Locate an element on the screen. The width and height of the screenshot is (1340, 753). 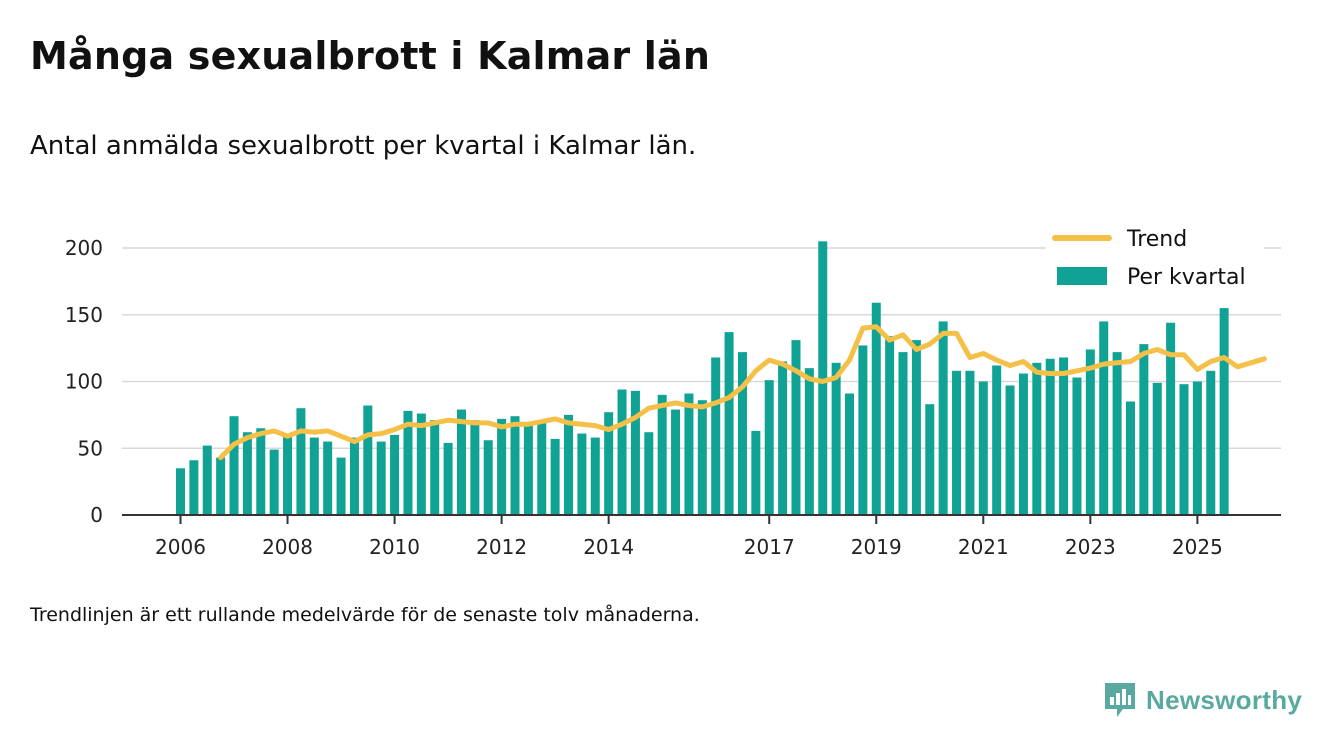
trend-series is located at coordinates (742, 392).